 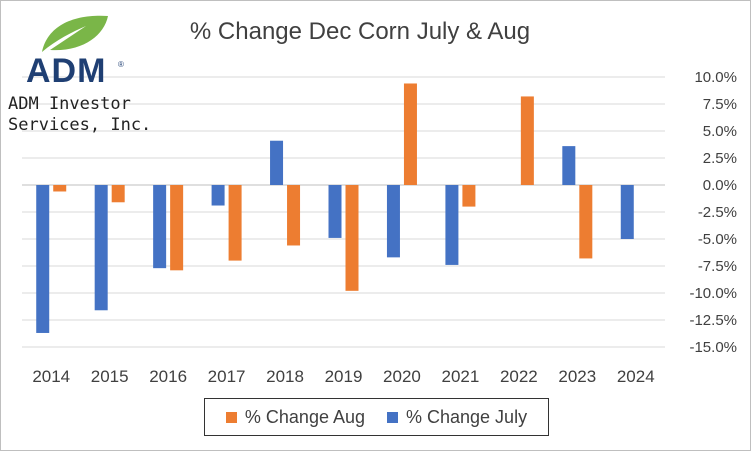 I want to click on x-tick-label: 2017, so click(x=227, y=376).